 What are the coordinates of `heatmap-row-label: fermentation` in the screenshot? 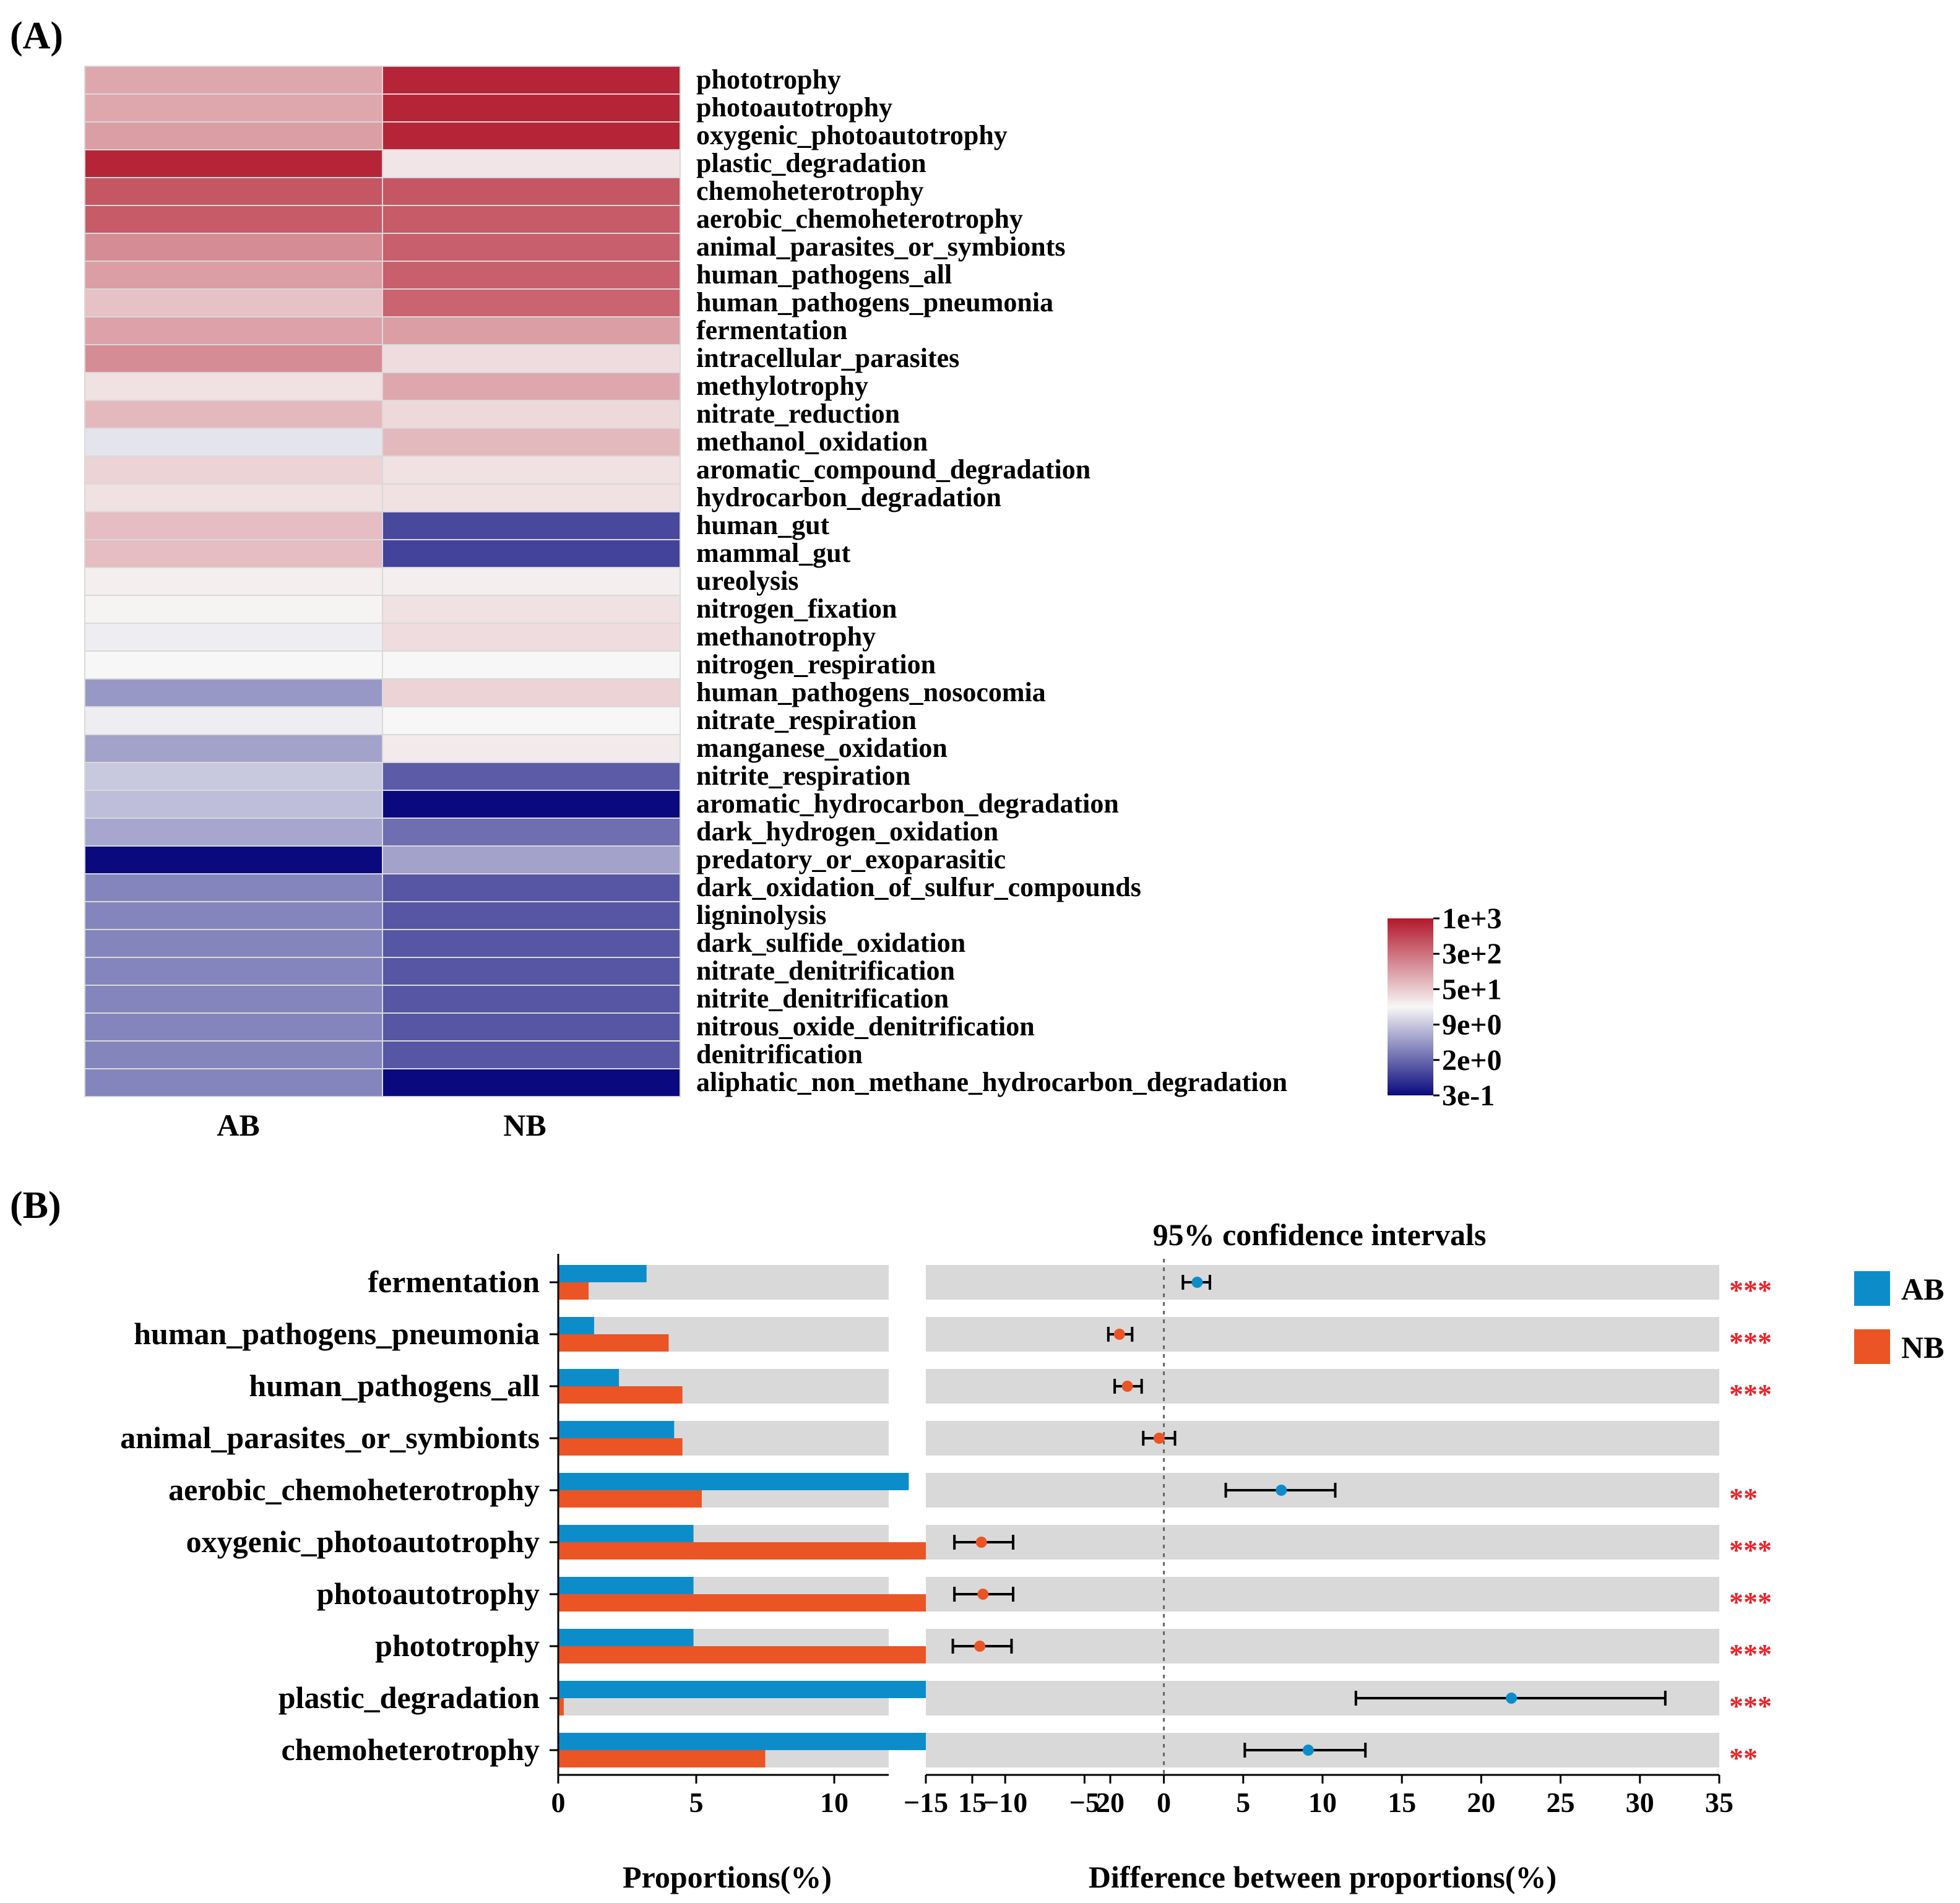 It's located at (771, 330).